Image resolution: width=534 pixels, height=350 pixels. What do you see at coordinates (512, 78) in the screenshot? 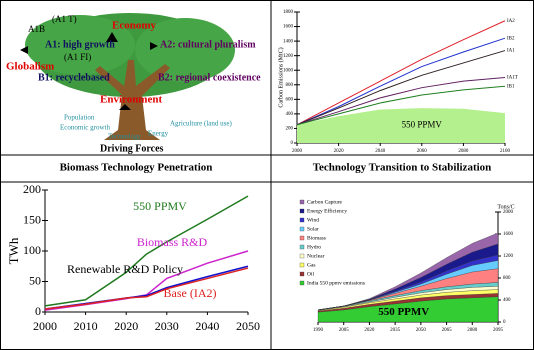
I see `series-label: IA1T` at bounding box center [512, 78].